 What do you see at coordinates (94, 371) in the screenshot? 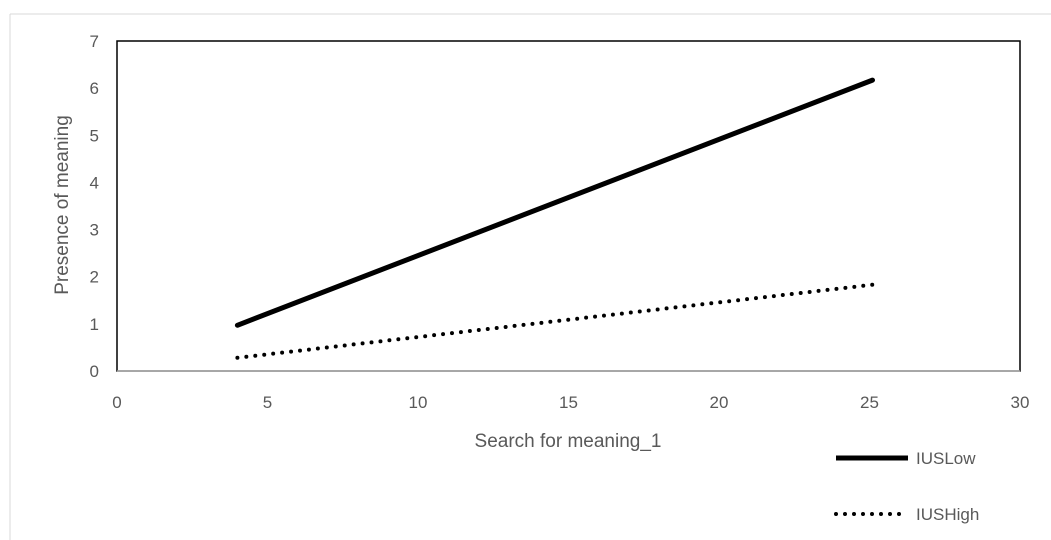
I see `y-tick-label: 0` at bounding box center [94, 371].